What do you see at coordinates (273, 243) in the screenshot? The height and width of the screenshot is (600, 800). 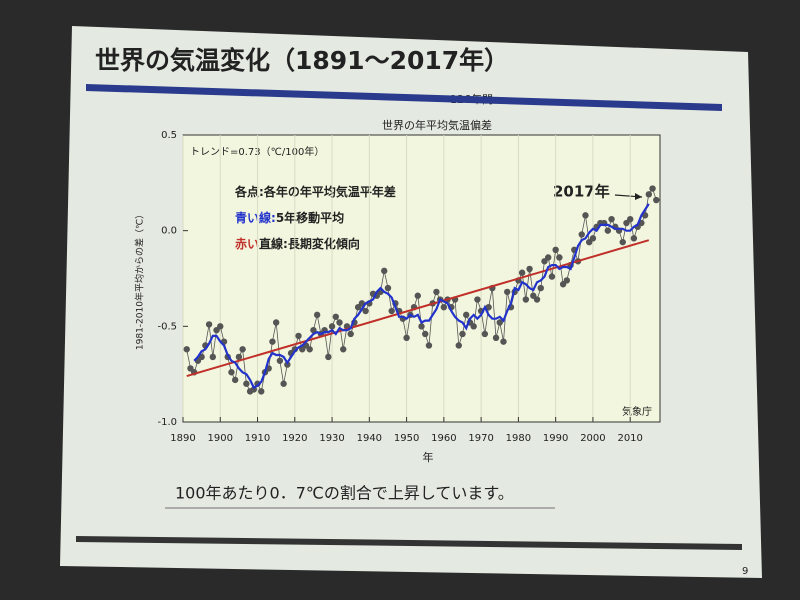 I see `legend-label: 直線:` at bounding box center [273, 243].